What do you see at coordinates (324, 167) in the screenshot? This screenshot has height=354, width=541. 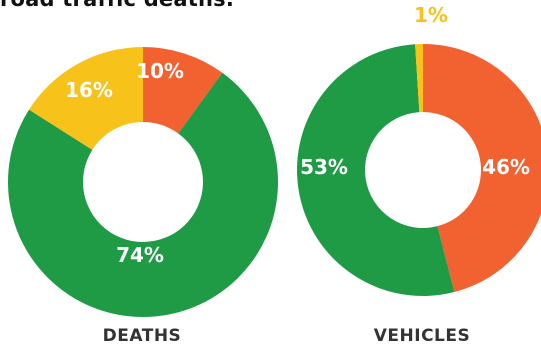 I see `vehicles-label-1: 53%` at bounding box center [324, 167].